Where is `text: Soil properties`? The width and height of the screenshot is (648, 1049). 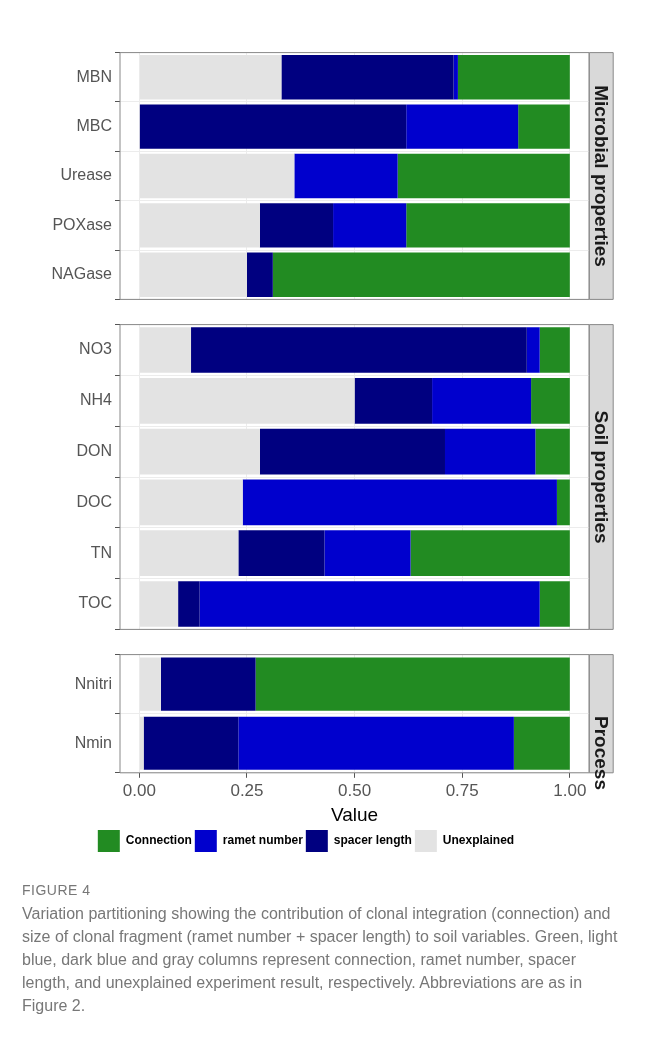
text: Soil properties is located at coordinates (602, 477).